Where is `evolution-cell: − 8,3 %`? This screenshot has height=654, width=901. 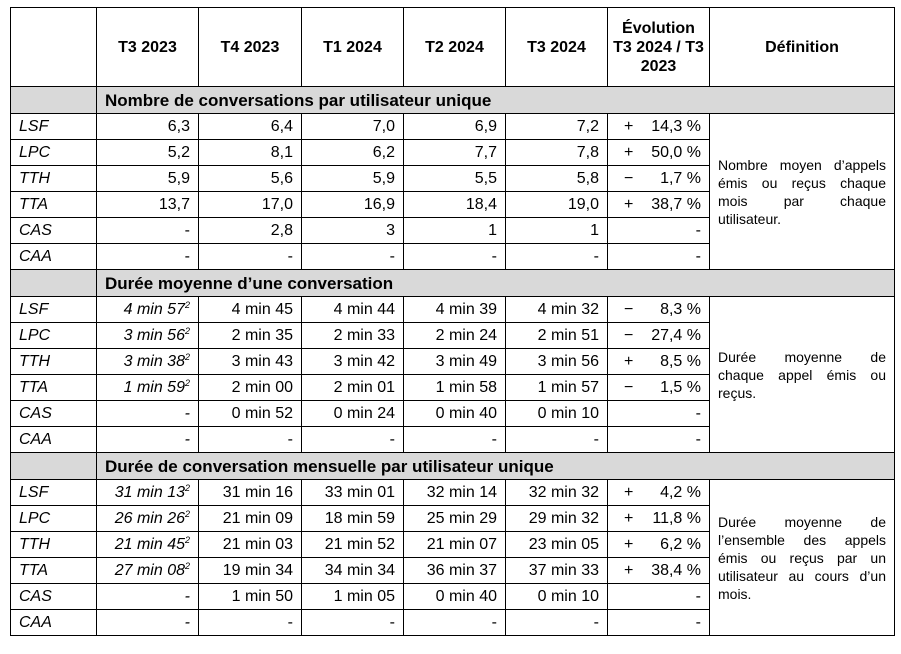 evolution-cell: − 8,3 % is located at coordinates (658, 309).